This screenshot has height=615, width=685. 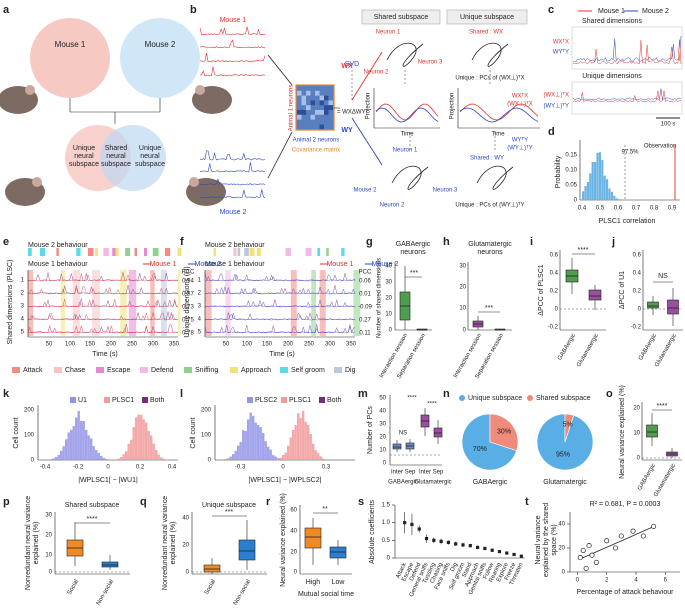 What do you see at coordinates (182, 242) in the screenshot?
I see `panel-letter: f` at bounding box center [182, 242].